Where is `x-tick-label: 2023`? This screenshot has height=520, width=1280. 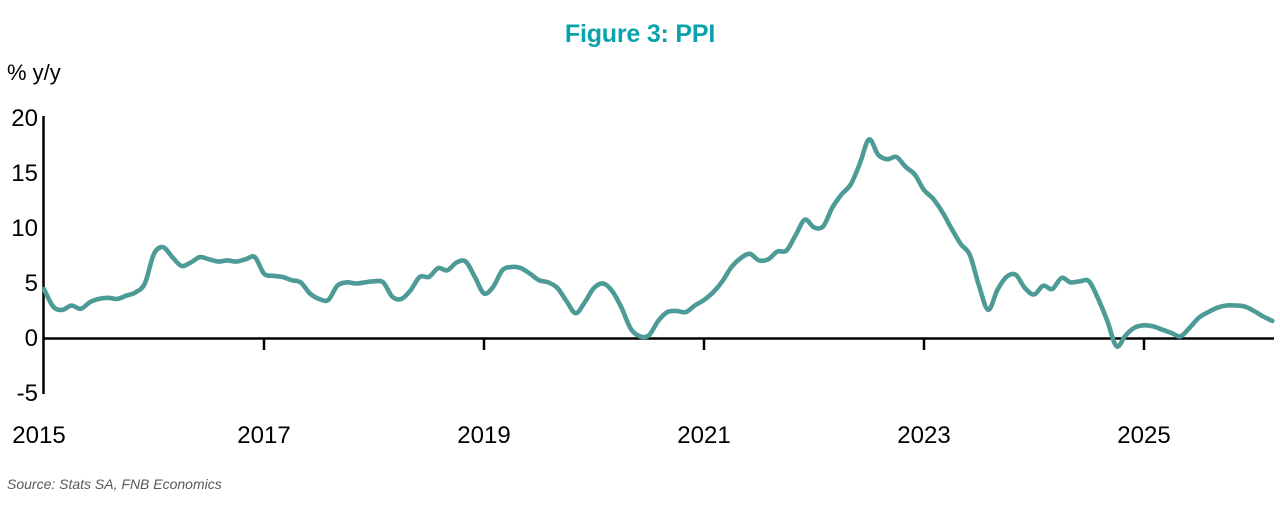
x-tick-label: 2023 is located at coordinates (924, 435).